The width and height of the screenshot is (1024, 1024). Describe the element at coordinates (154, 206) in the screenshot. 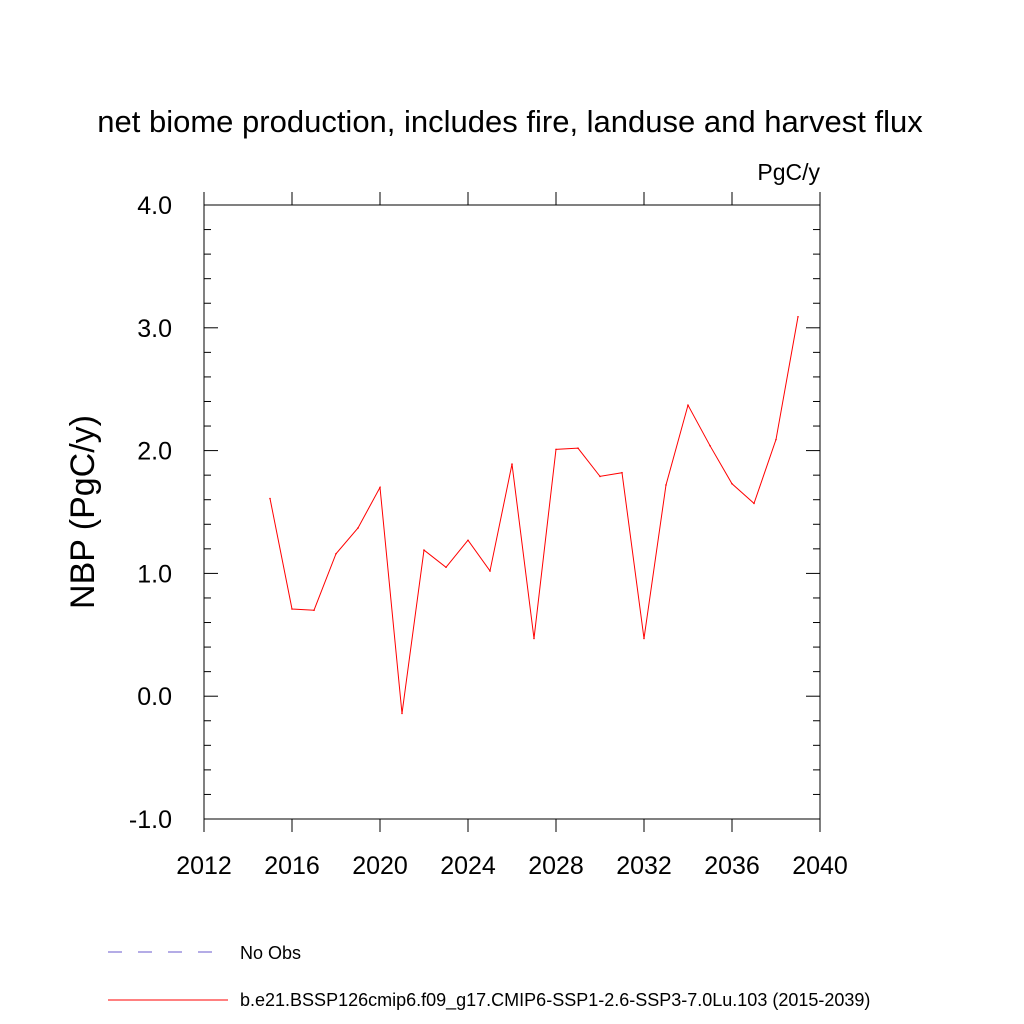

I see `y-tick-label: 4.0` at that location.